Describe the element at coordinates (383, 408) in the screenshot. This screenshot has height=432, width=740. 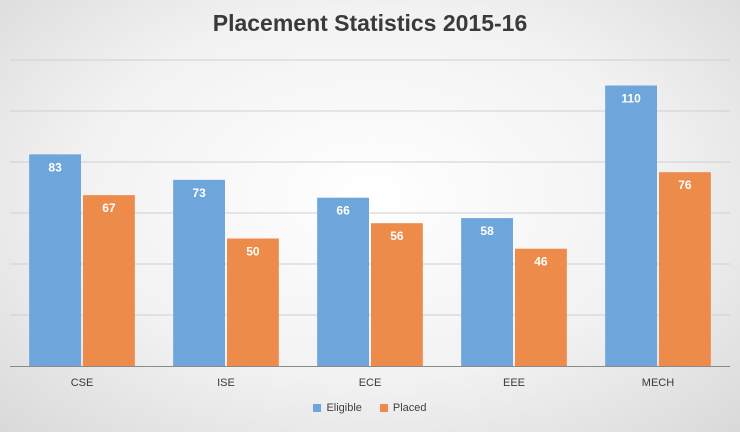
I see `legend-swatch-placed` at that location.